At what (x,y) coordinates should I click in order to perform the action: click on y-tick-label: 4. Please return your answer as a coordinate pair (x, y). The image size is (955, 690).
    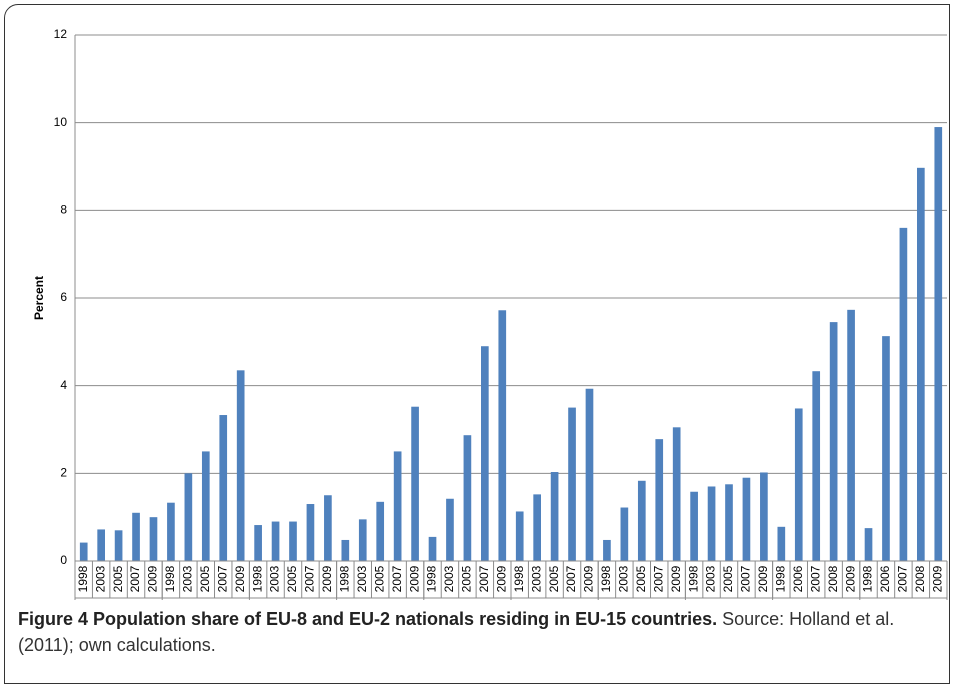
    Looking at the image, I should click on (63, 385).